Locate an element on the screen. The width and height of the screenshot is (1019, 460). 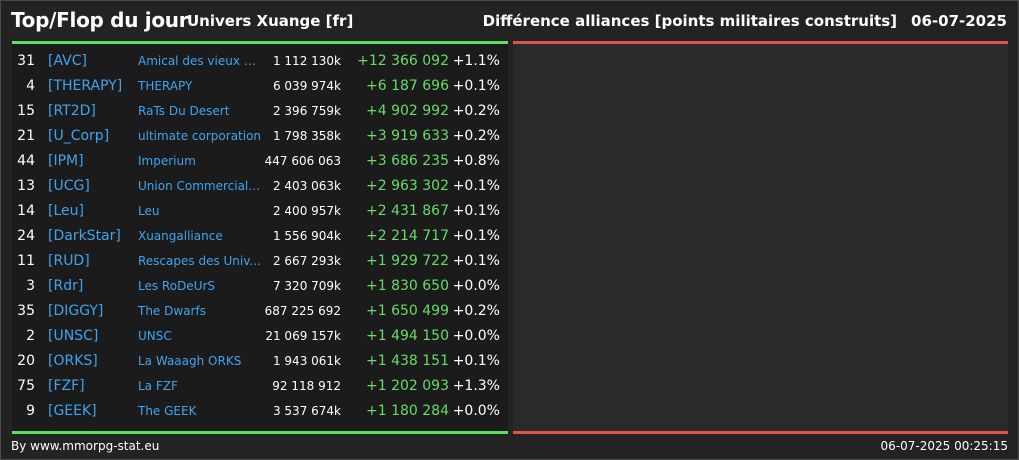
rank-cell: 11 is located at coordinates (26, 261).